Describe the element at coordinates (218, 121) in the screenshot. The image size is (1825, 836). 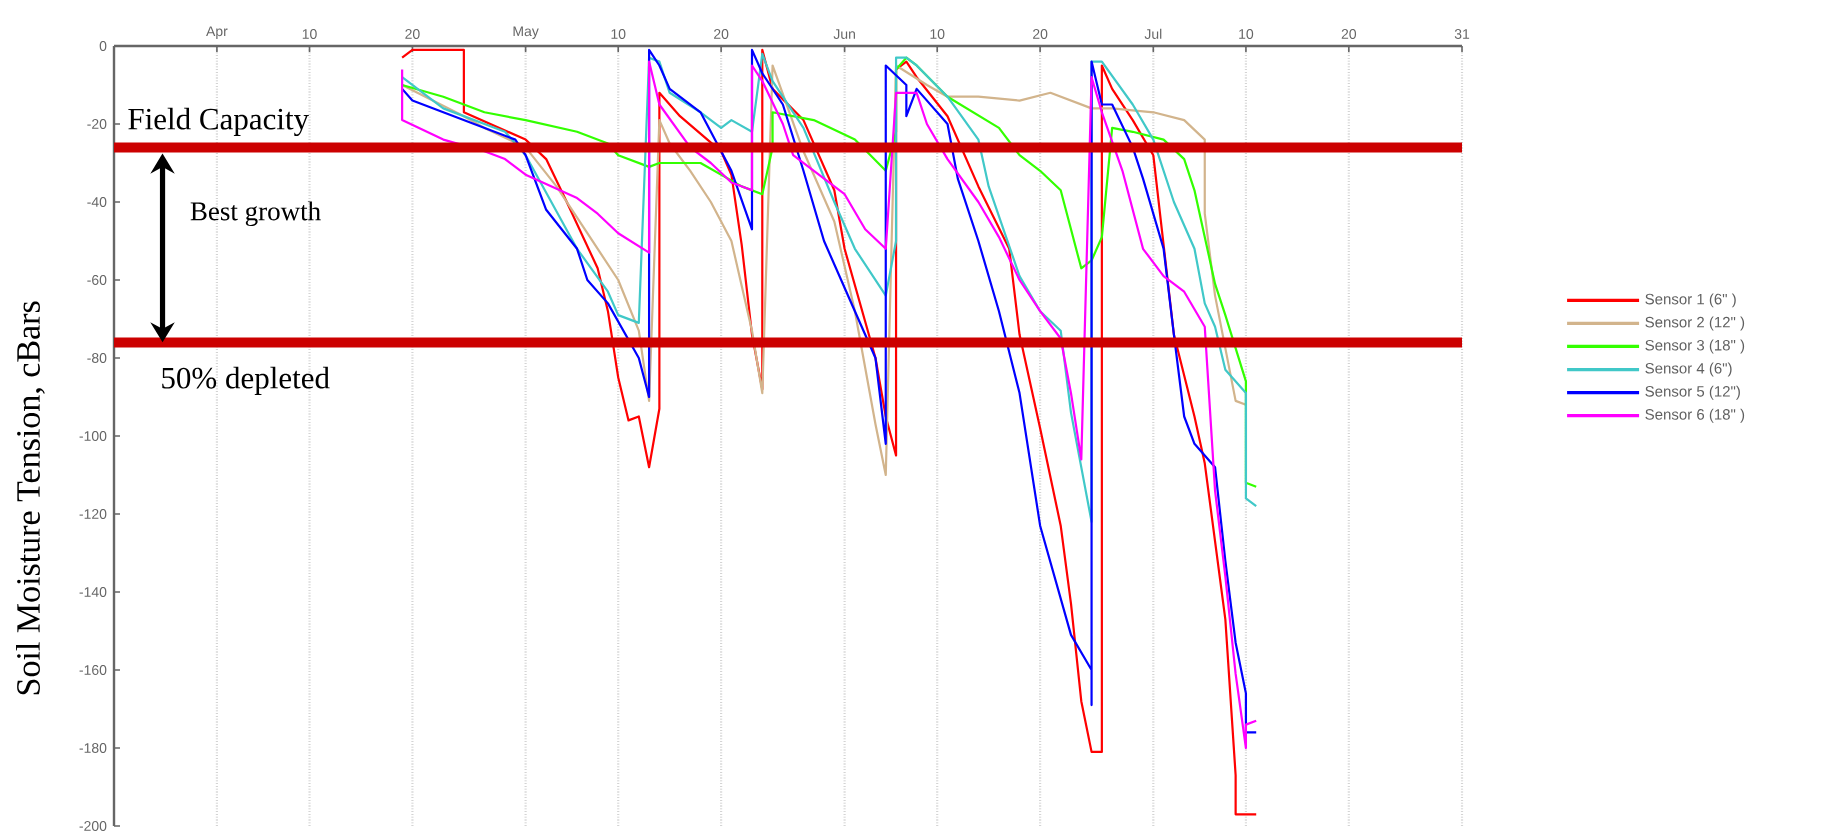
I see `ref-line-label: Field Capacity` at that location.